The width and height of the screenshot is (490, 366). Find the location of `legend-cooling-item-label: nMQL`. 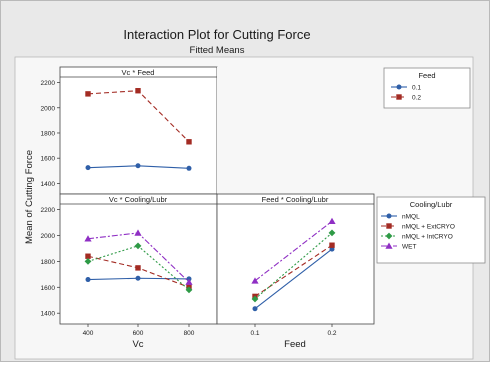

legend-cooling-item-label: nMQL is located at coordinates (411, 217).